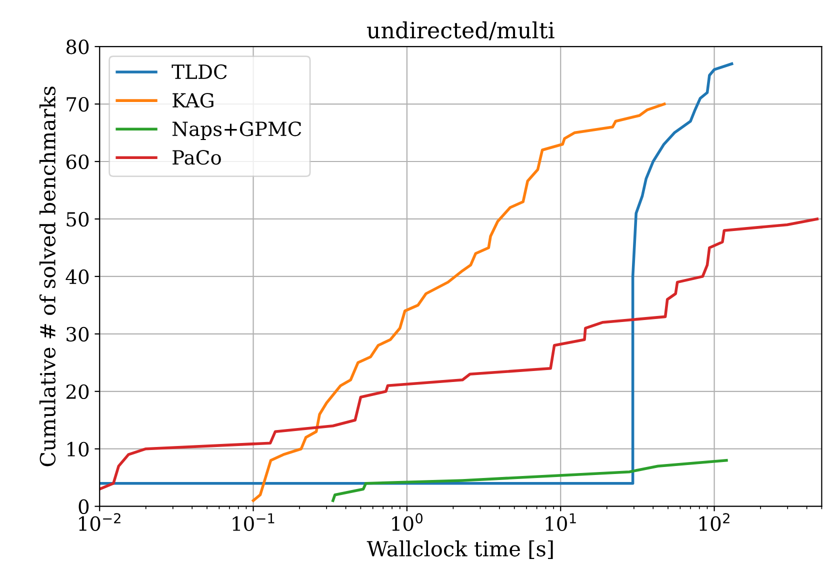 The height and width of the screenshot is (582, 830). Describe the element at coordinates (77, 392) in the screenshot. I see `y-tick-label: 20` at that location.